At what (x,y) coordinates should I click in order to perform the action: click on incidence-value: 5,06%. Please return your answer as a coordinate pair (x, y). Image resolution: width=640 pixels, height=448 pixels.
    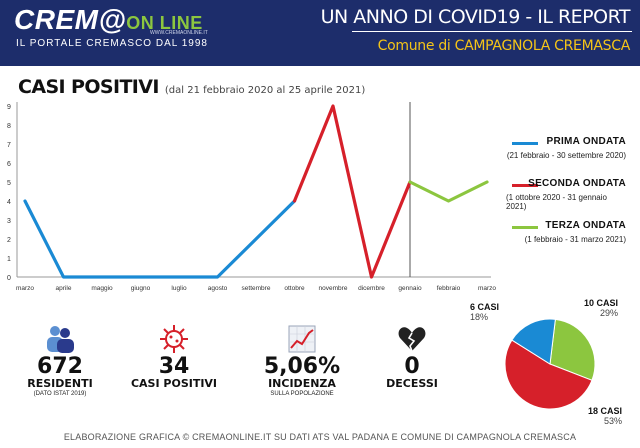
    Looking at the image, I should click on (302, 366).